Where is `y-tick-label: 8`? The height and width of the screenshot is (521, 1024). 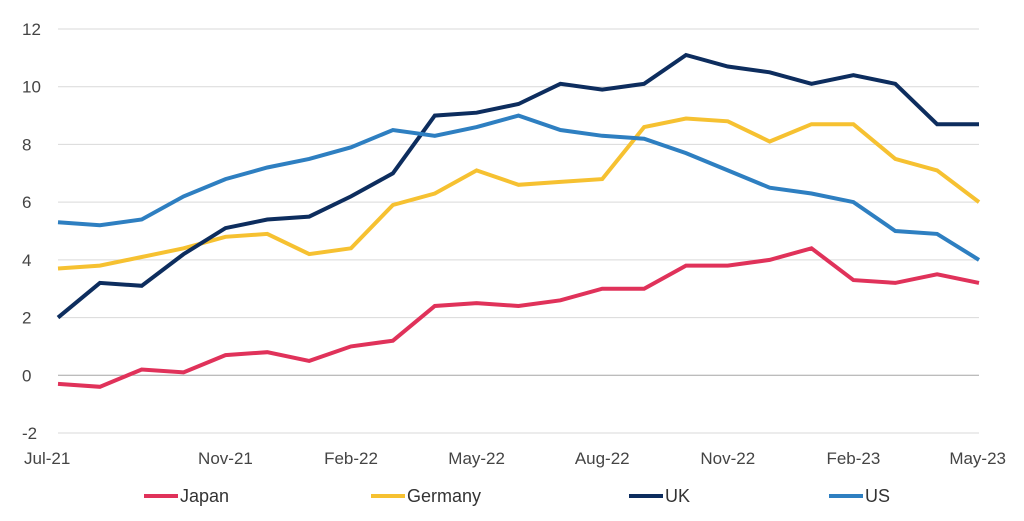
y-tick-label: 8 is located at coordinates (26, 144).